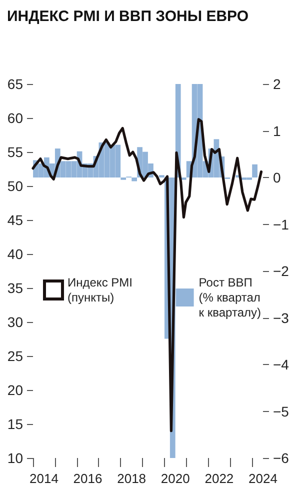 This screenshot has height=500, width=296. I want to click on y2-tick-label: 0, so click(277, 178).